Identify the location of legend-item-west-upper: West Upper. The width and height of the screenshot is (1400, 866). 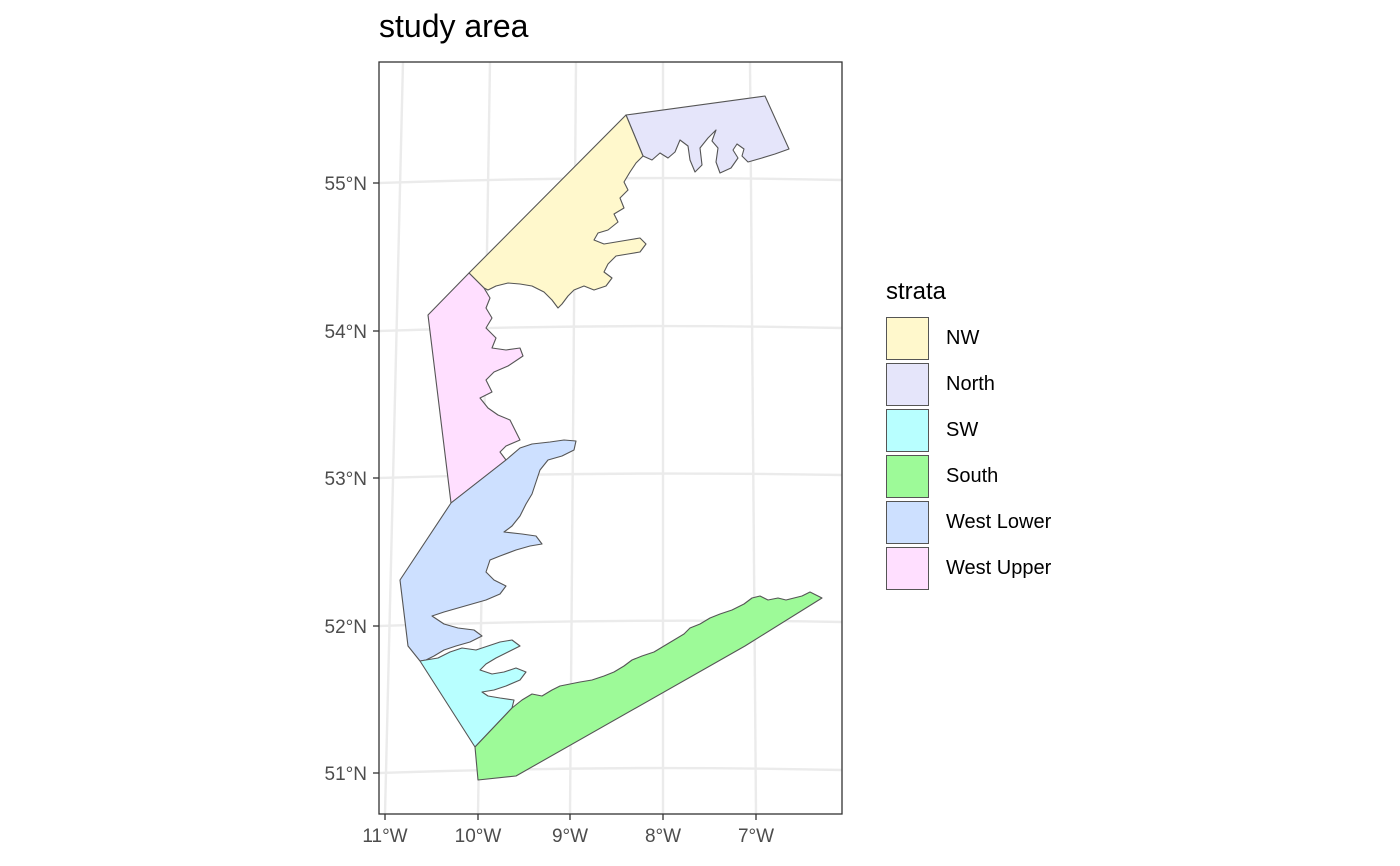
(968, 568).